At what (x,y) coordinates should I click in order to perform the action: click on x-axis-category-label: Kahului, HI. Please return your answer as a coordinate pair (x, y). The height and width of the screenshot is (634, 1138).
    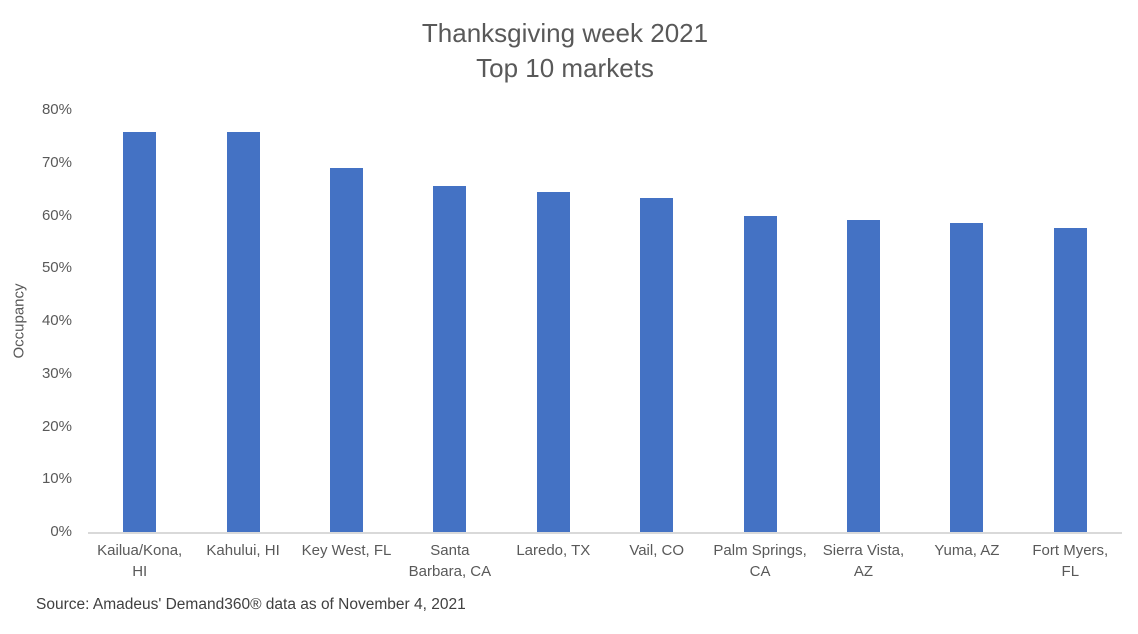
    Looking at the image, I should click on (243, 550).